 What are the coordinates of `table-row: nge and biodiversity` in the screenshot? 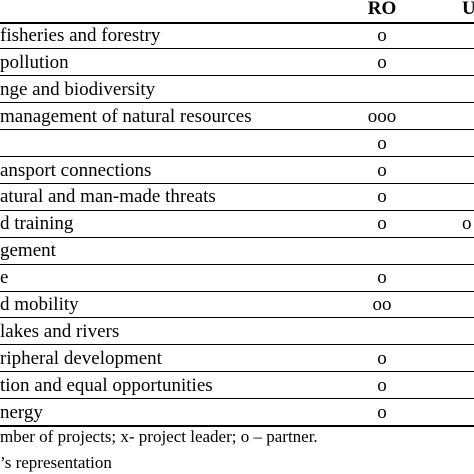 It's located at (237, 89).